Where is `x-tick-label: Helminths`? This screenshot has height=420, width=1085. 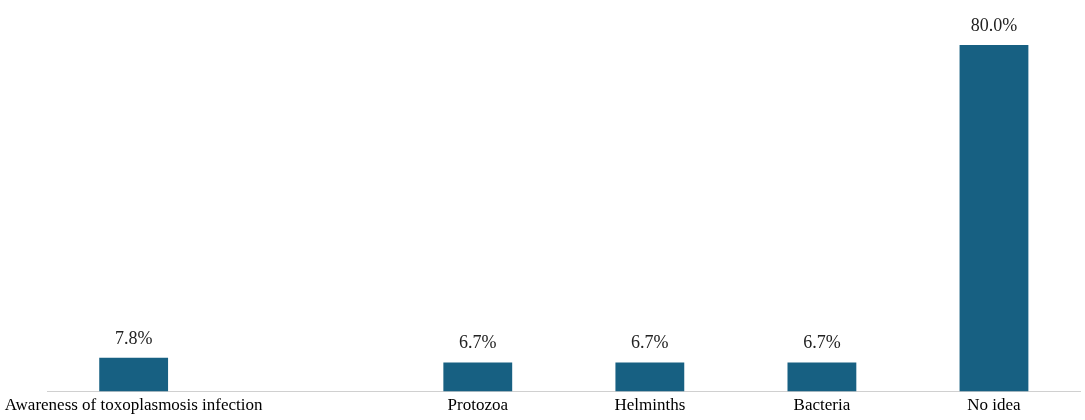
x-tick-label: Helminths is located at coordinates (650, 405).